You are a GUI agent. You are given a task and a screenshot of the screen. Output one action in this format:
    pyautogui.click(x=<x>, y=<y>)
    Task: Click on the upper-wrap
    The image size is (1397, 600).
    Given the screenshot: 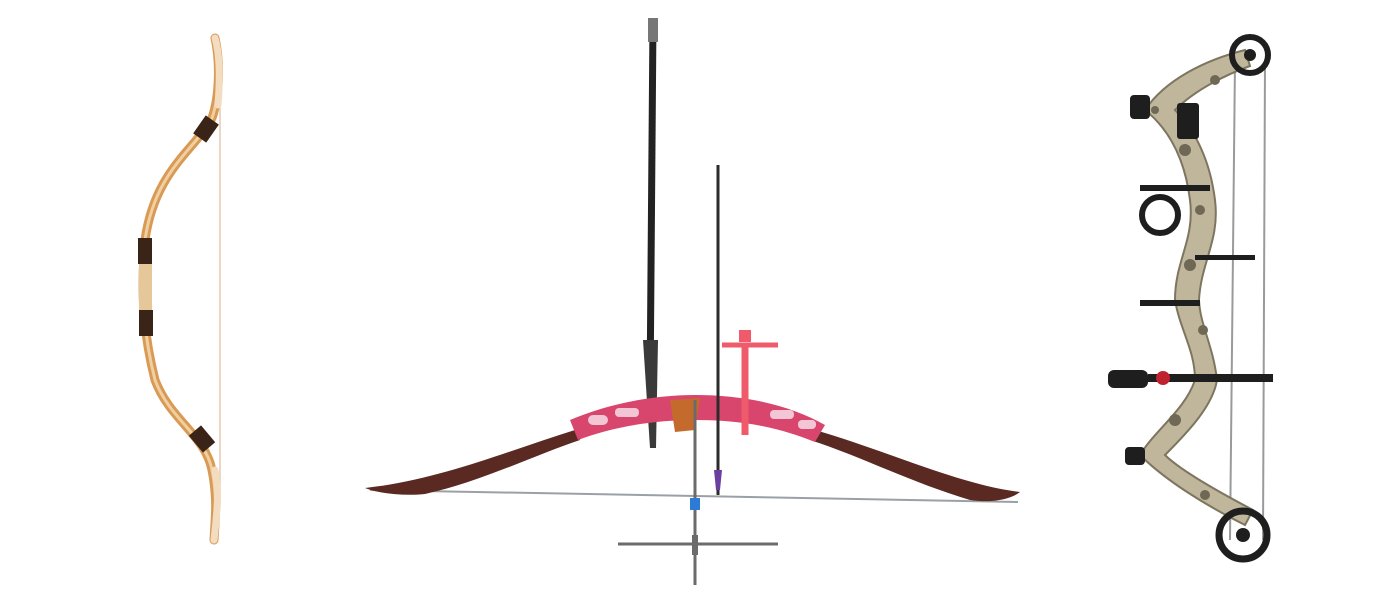 What is the action you would take?
    pyautogui.click(x=206, y=129)
    